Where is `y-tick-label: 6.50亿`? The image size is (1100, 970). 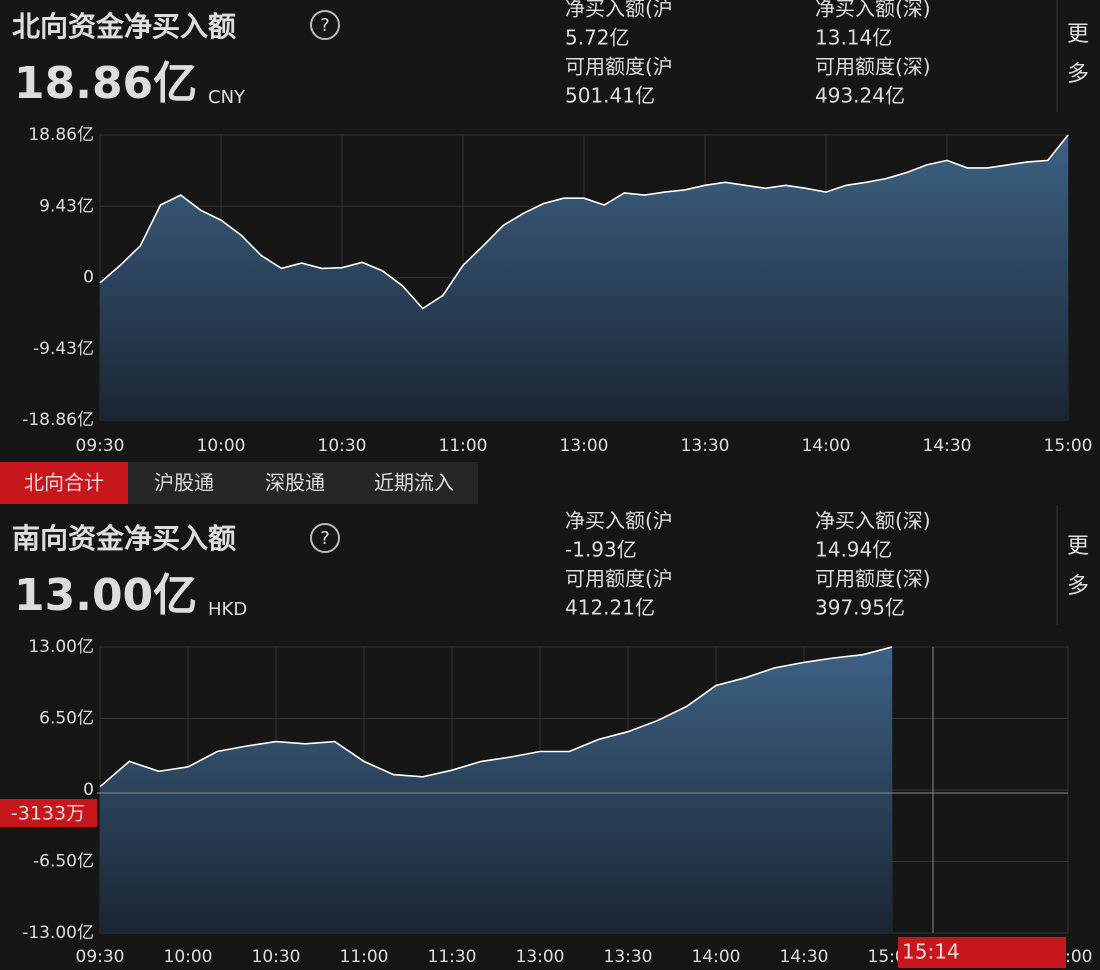 y-tick-label: 6.50亿 is located at coordinates (66, 719).